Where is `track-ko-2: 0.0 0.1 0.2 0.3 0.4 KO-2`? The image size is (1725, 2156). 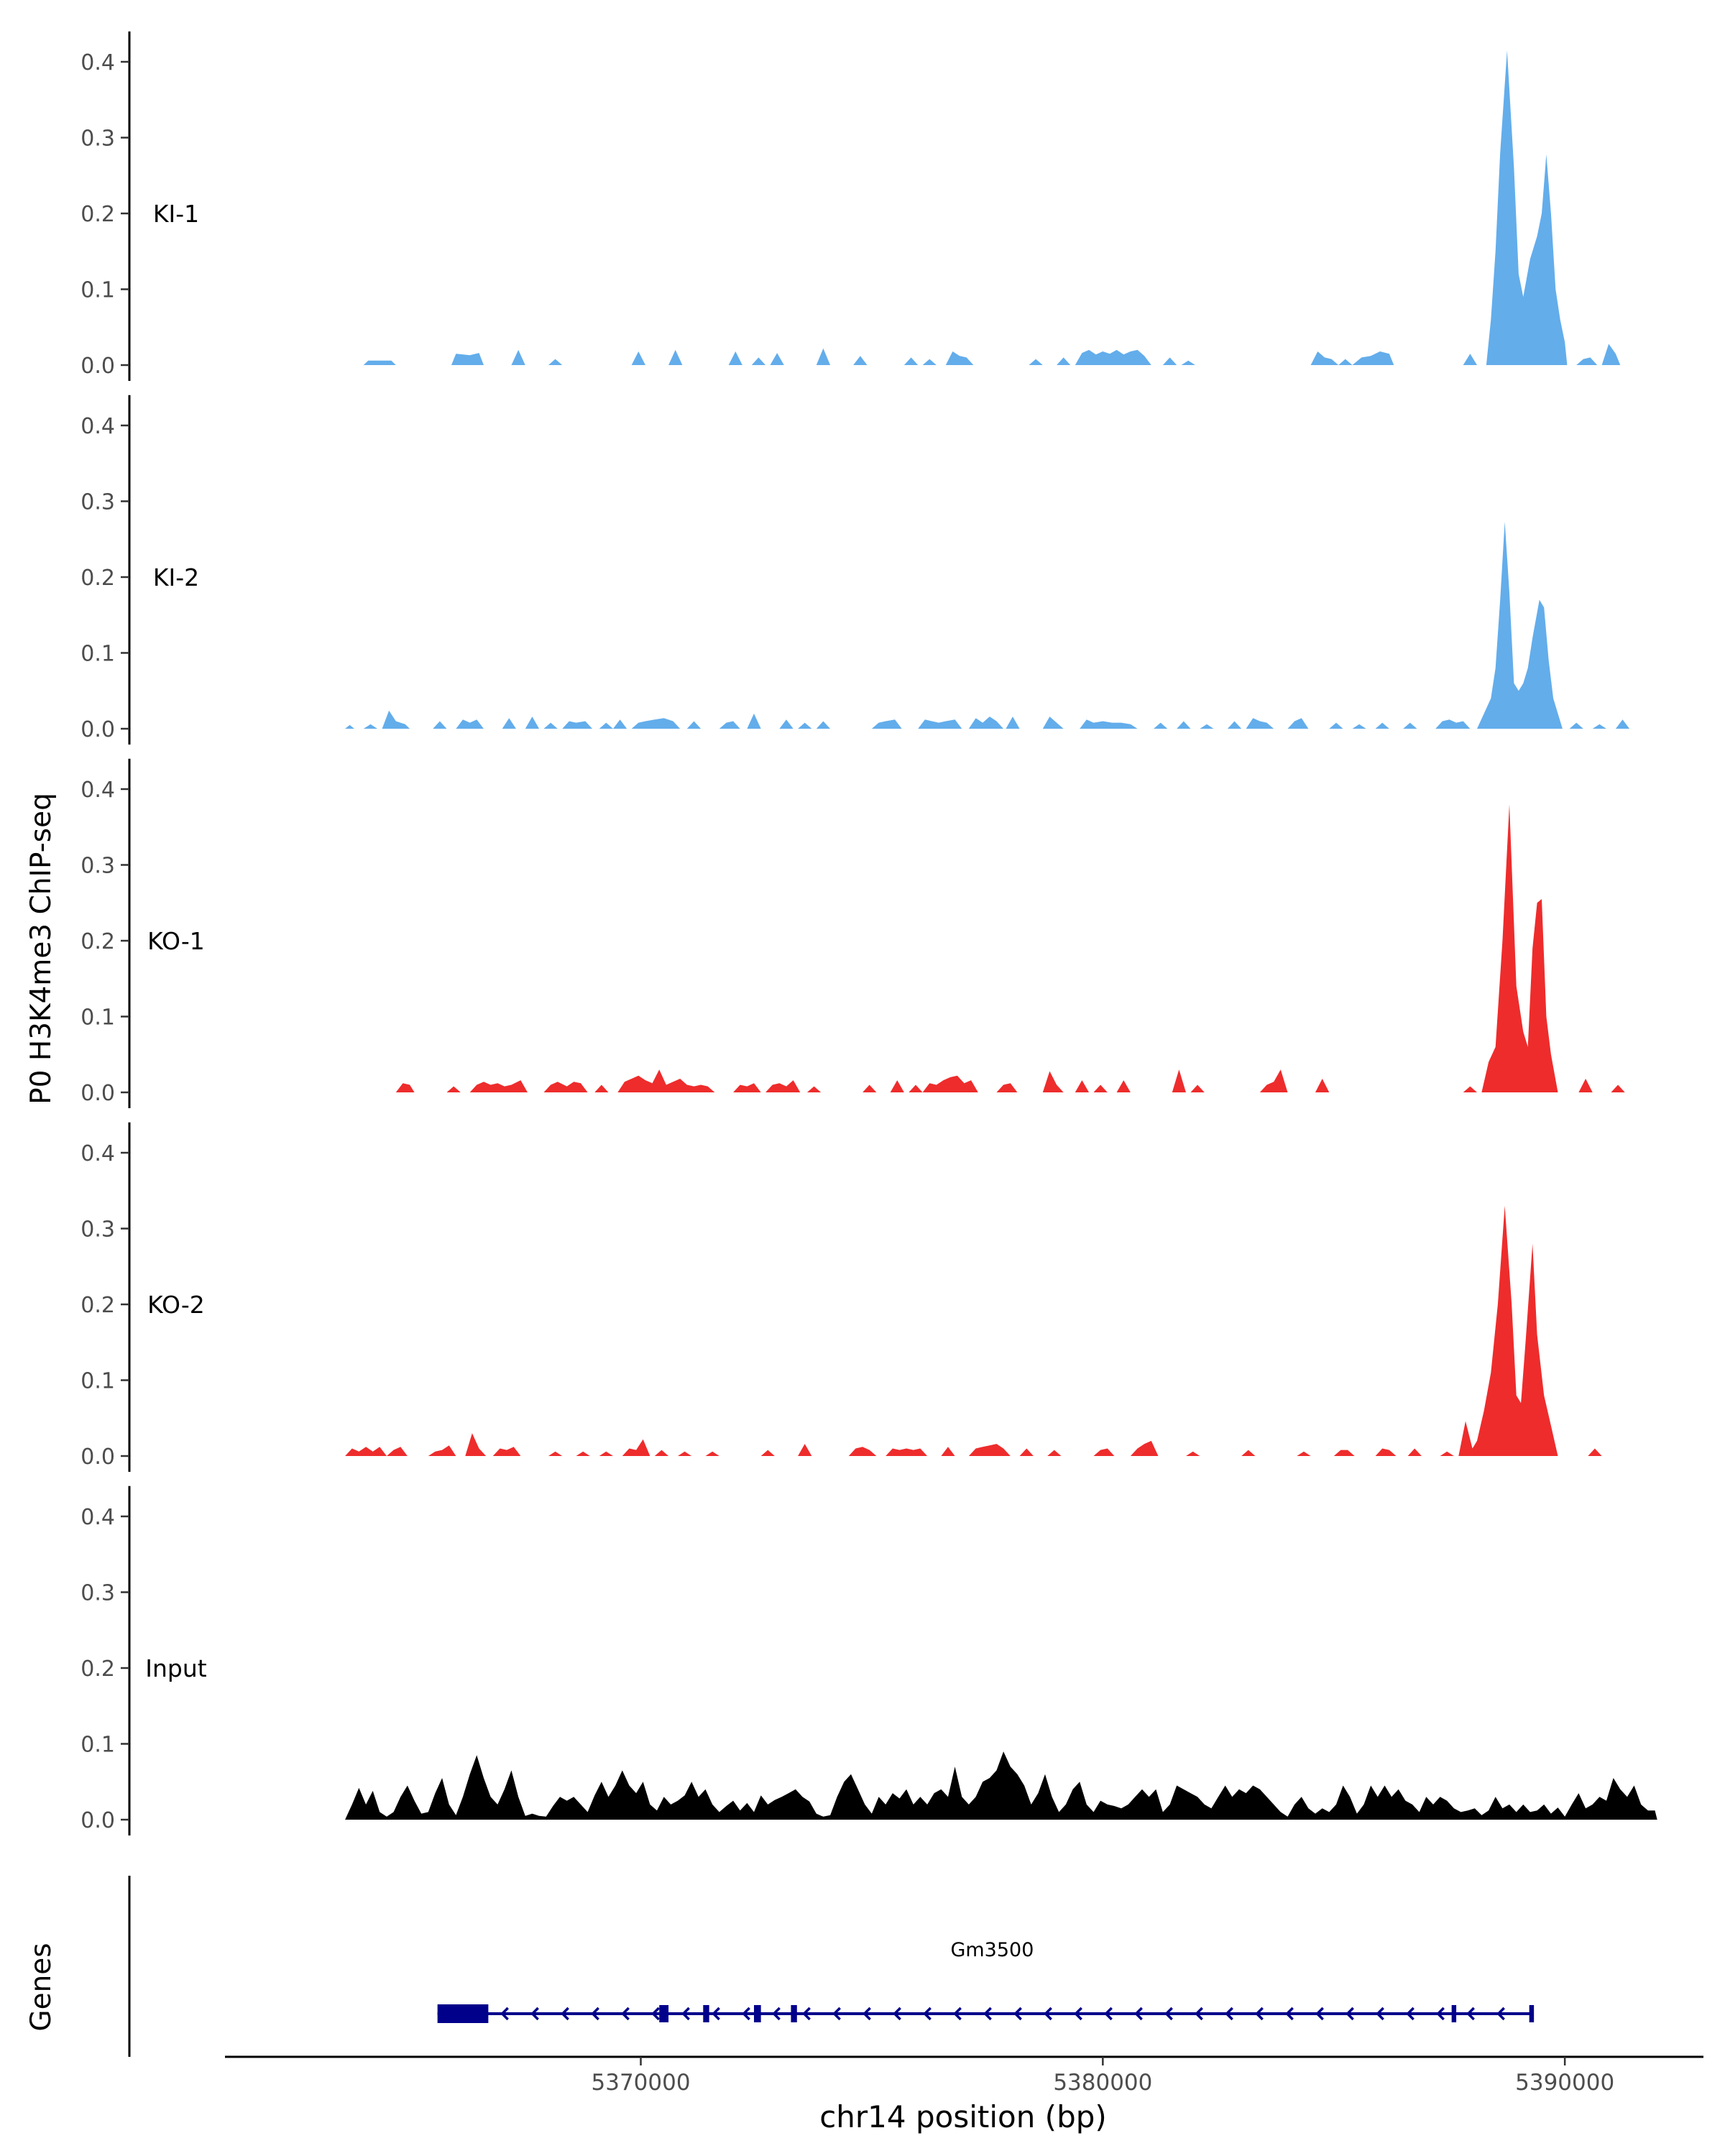 track-ko-2: 0.0 0.1 0.2 0.3 0.4 KO-2 is located at coordinates (841, 1297).